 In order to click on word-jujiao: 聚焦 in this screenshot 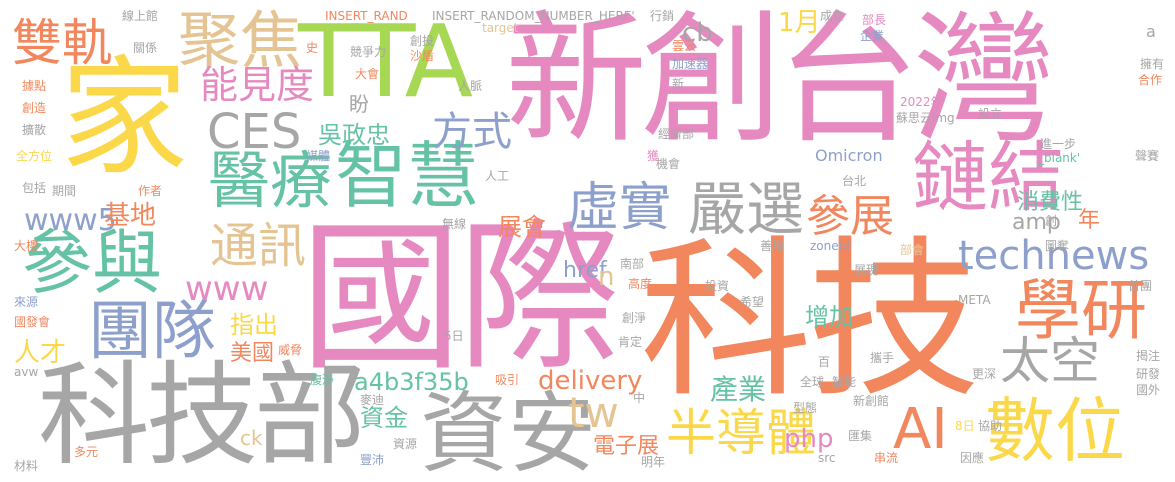, I will do `click(240, 40)`.